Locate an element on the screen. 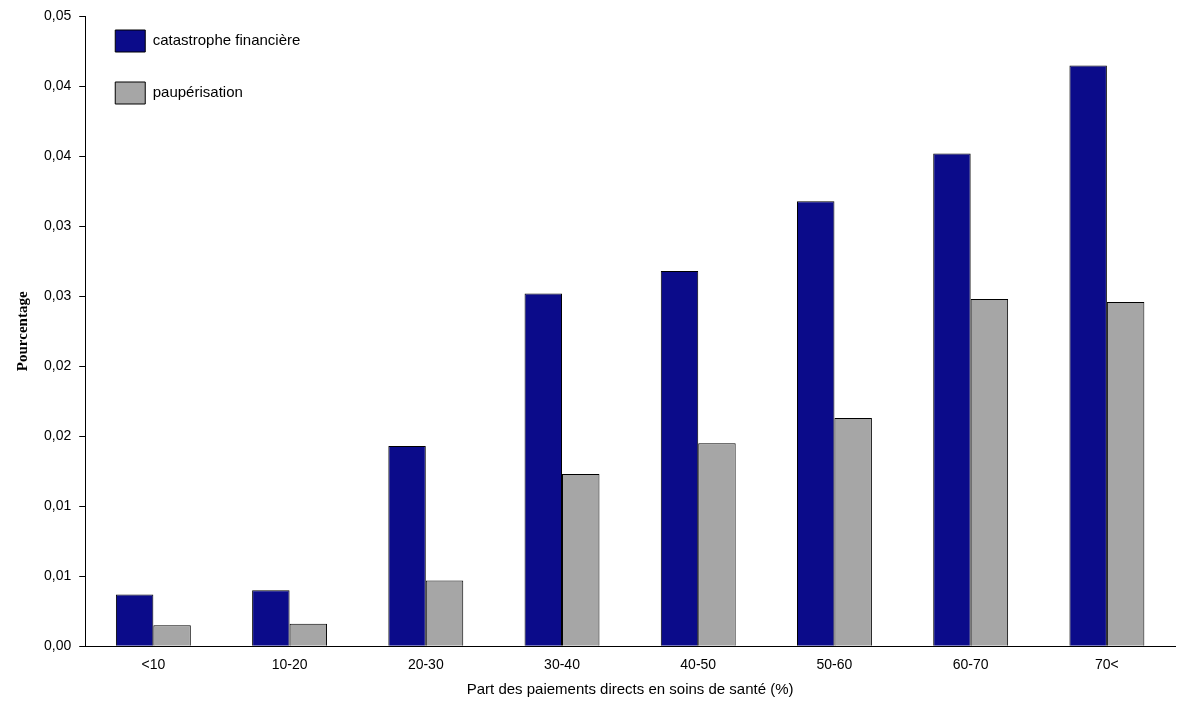  x-tick-label: 40-50 is located at coordinates (698, 664).